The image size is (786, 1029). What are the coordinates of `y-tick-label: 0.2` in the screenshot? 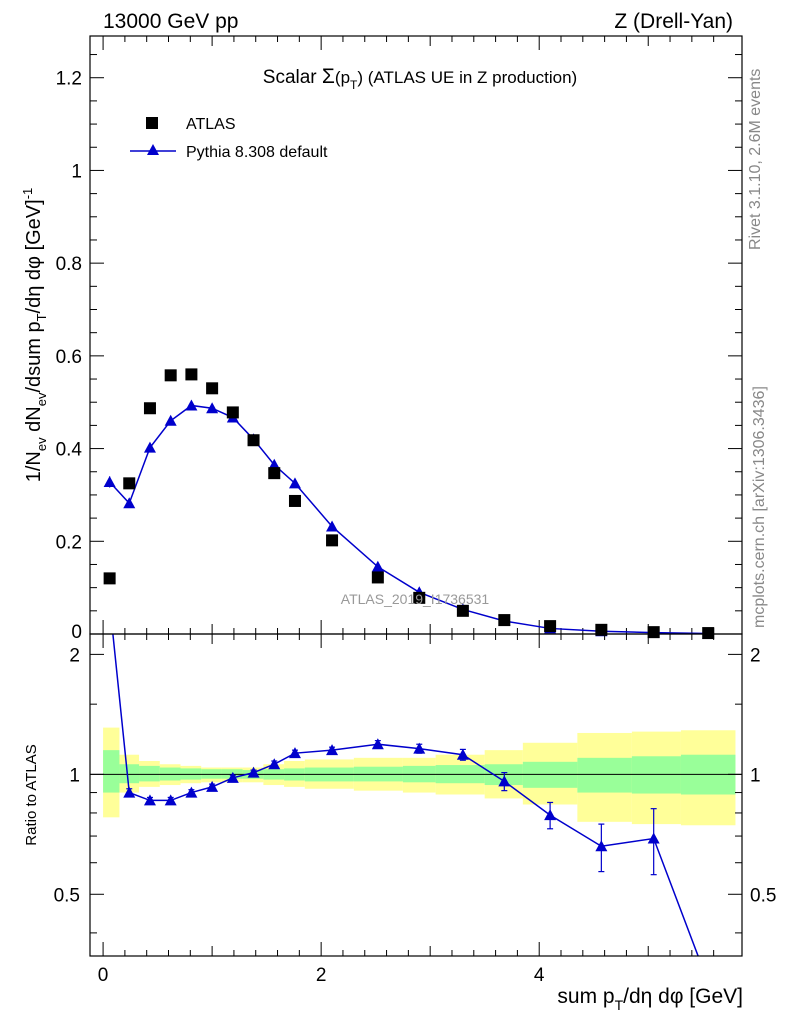 It's located at (69, 542).